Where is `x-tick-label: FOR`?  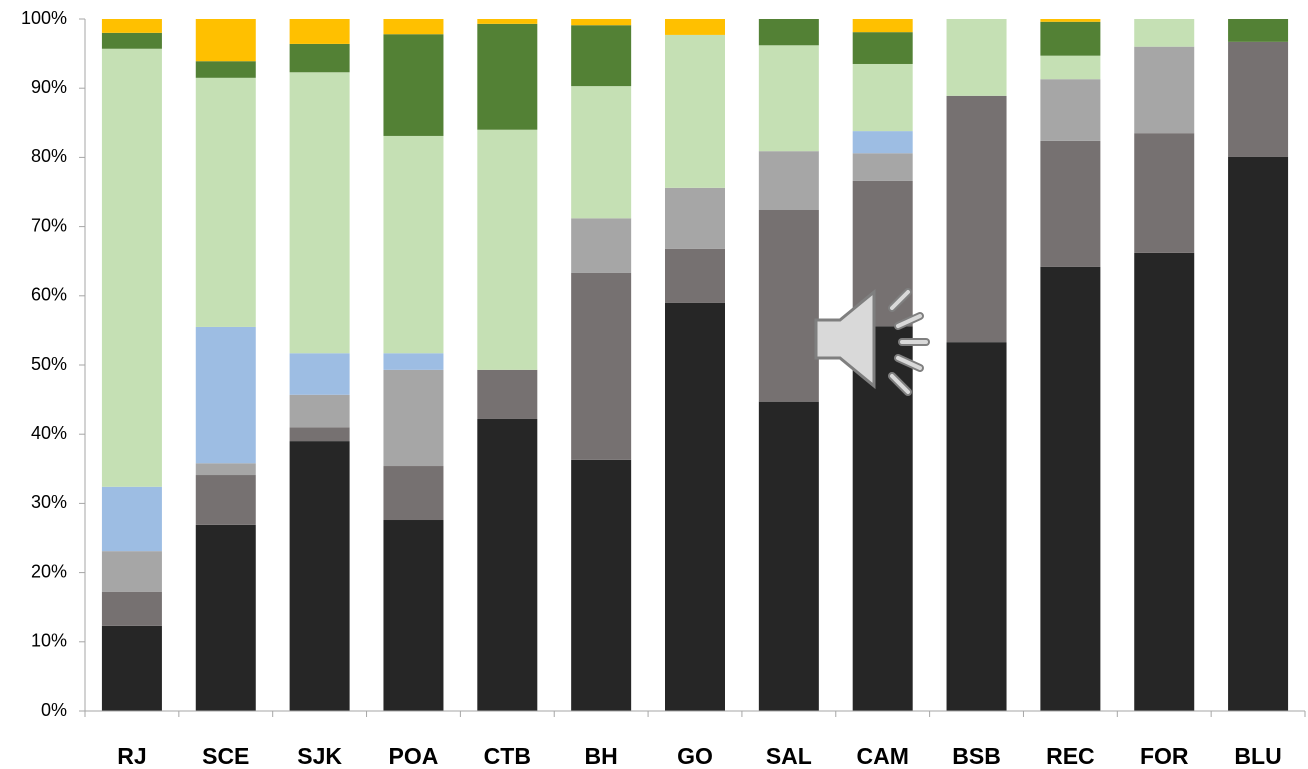 x-tick-label: FOR is located at coordinates (1164, 756).